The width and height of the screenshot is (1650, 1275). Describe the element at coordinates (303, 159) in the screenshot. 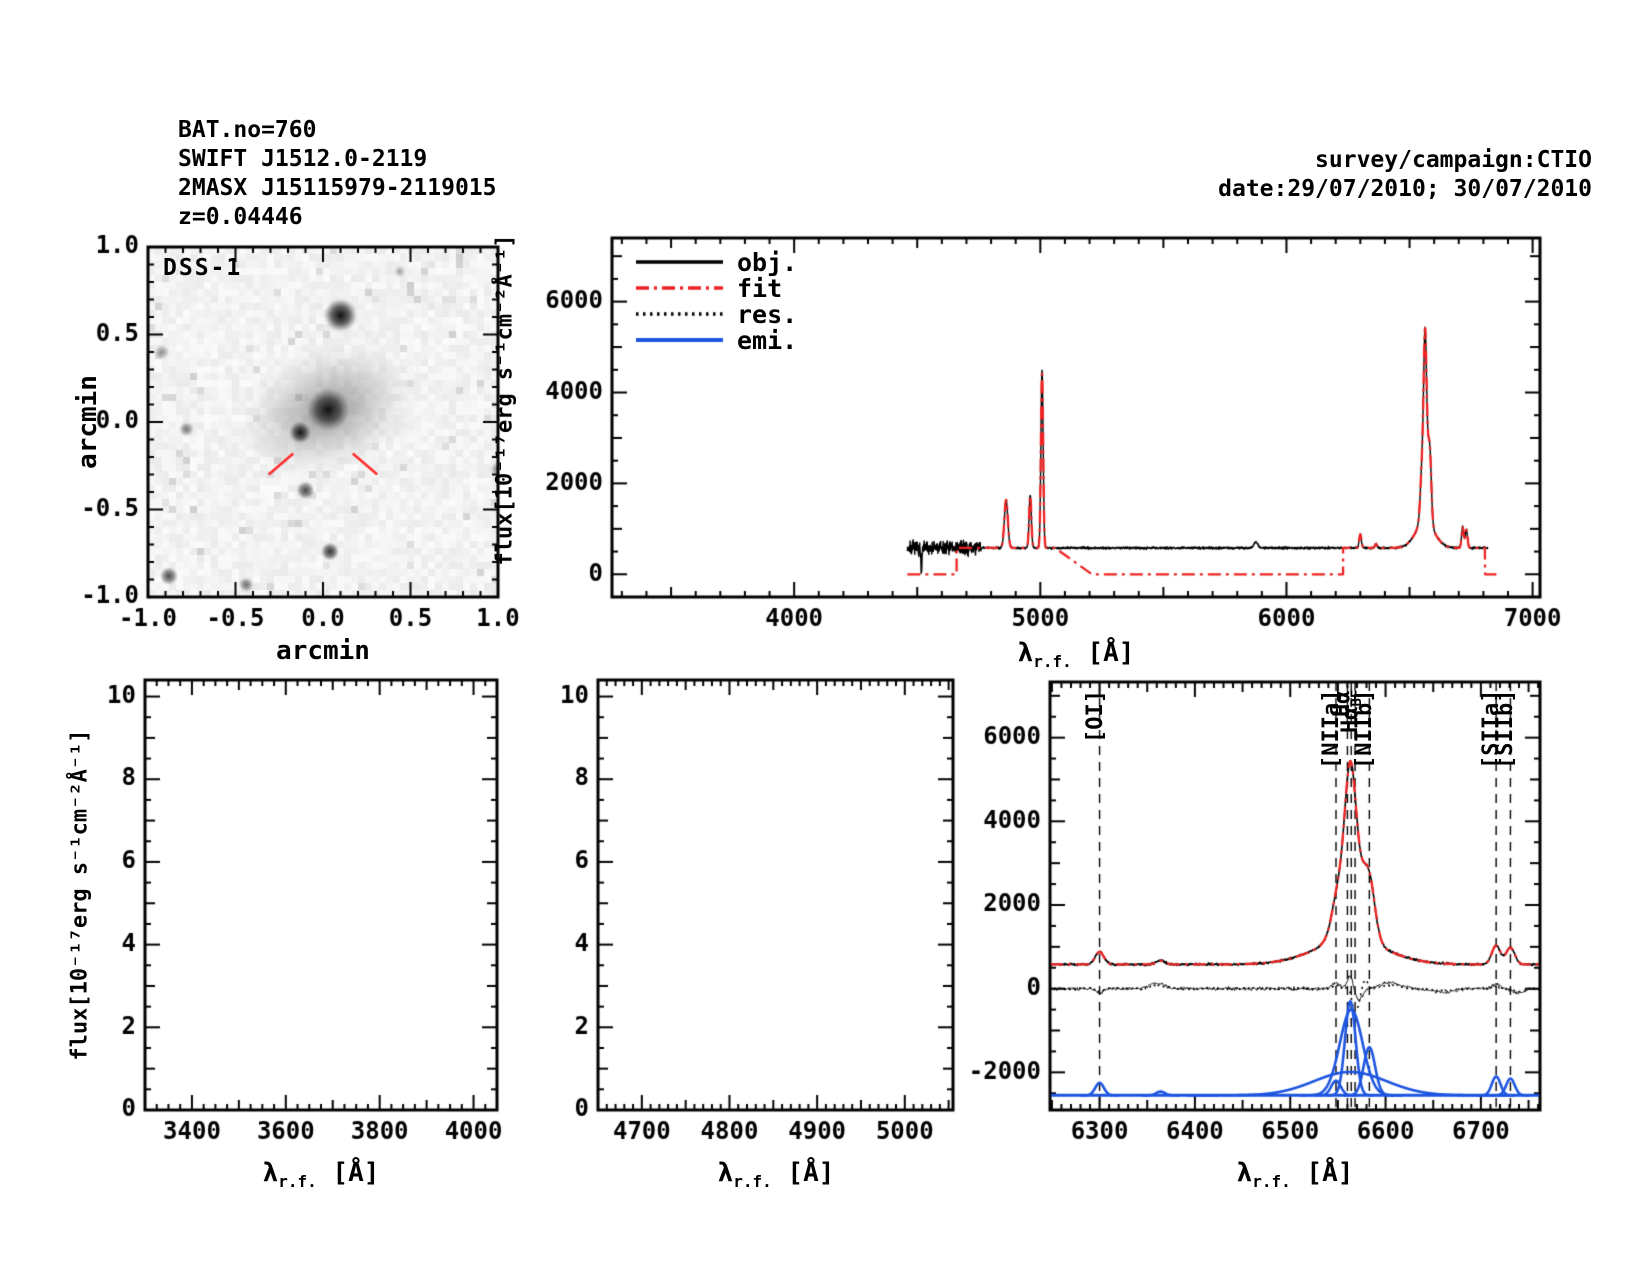

I see `target-swift-name: SWIFT J1512.0-2119` at that location.